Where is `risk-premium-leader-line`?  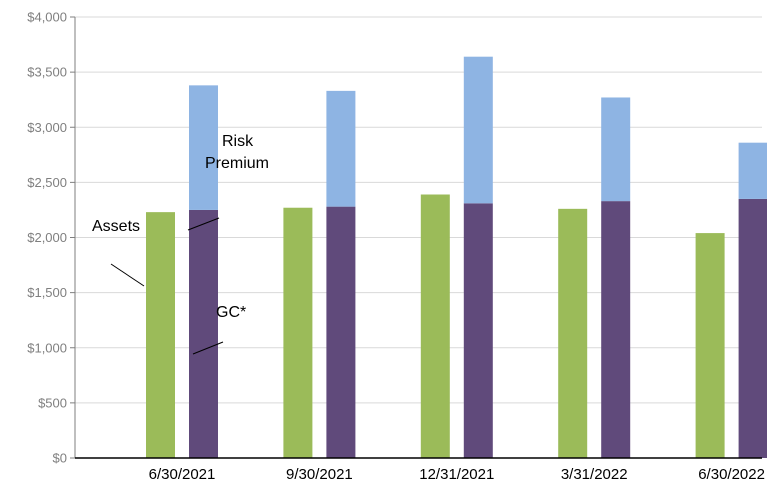 risk-premium-leader-line is located at coordinates (203, 224).